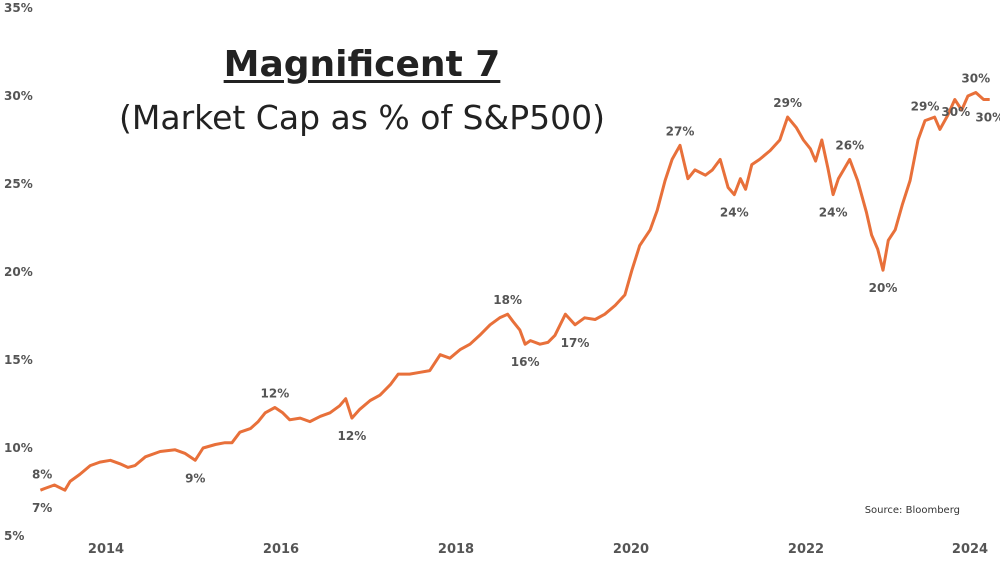 This screenshot has width=1000, height=561. Describe the element at coordinates (18, 272) in the screenshot. I see `y-tick-label: 20%` at that location.